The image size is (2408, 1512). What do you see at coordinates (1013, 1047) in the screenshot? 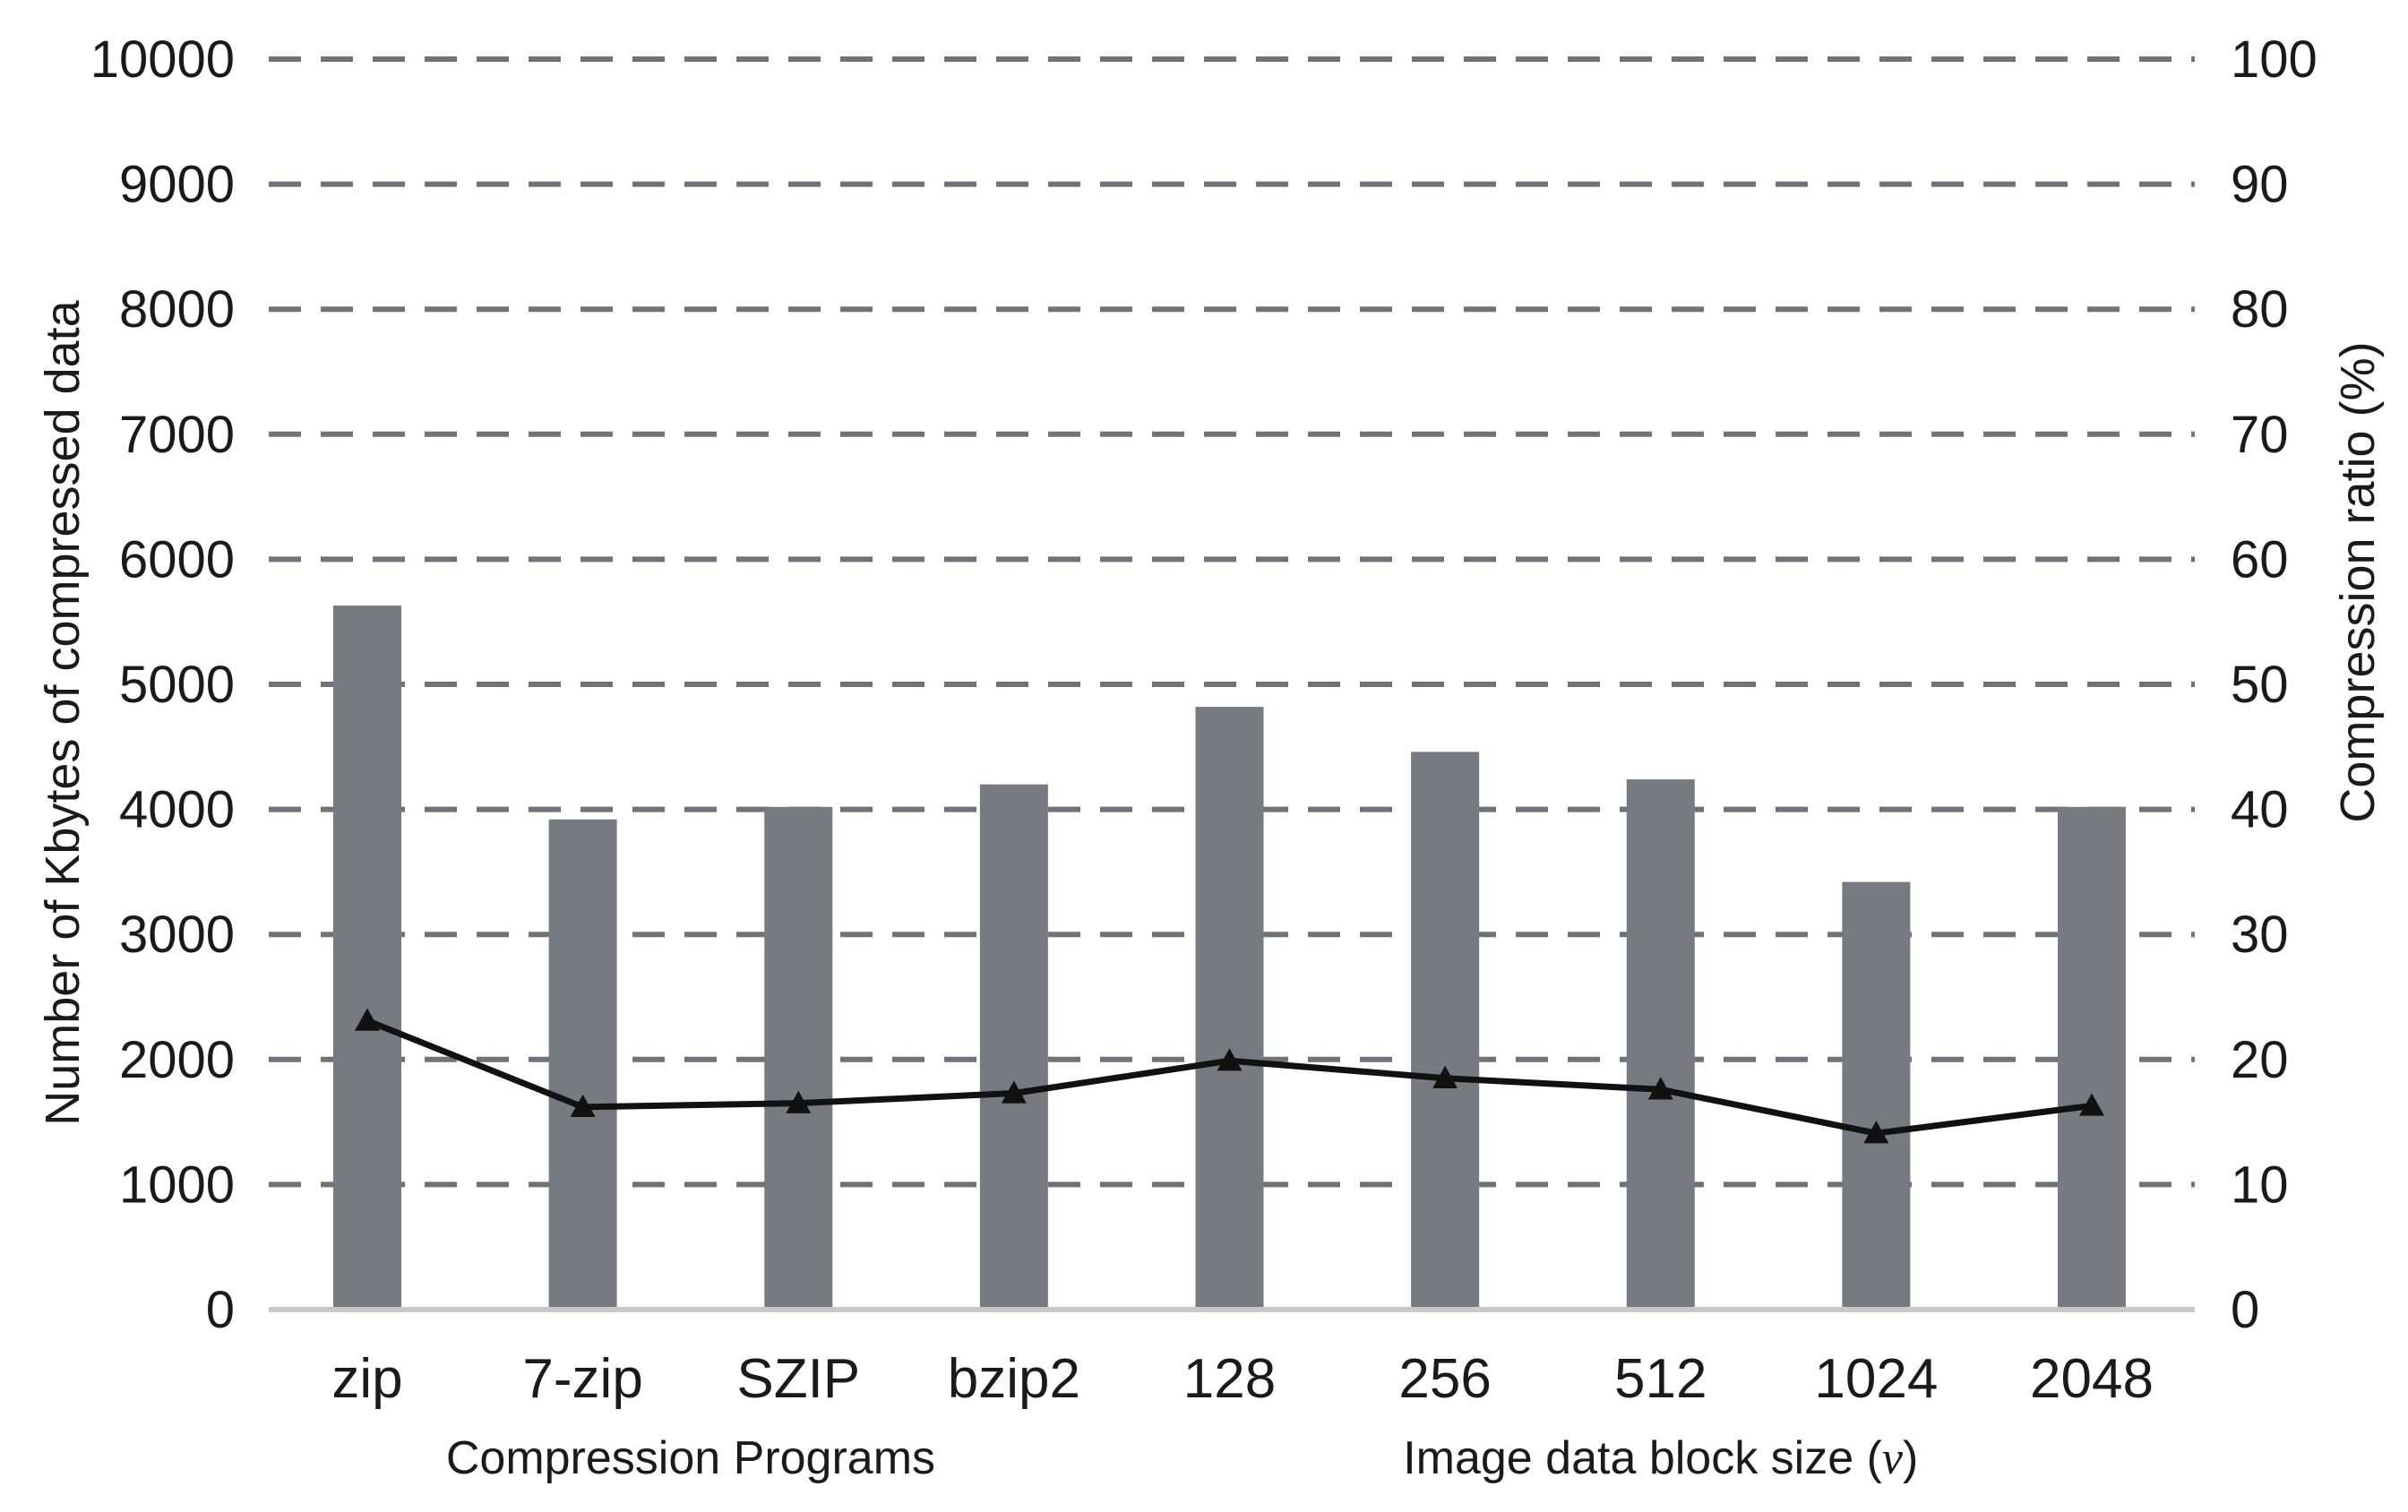
I see `bar-bzip2` at bounding box center [1013, 1047].